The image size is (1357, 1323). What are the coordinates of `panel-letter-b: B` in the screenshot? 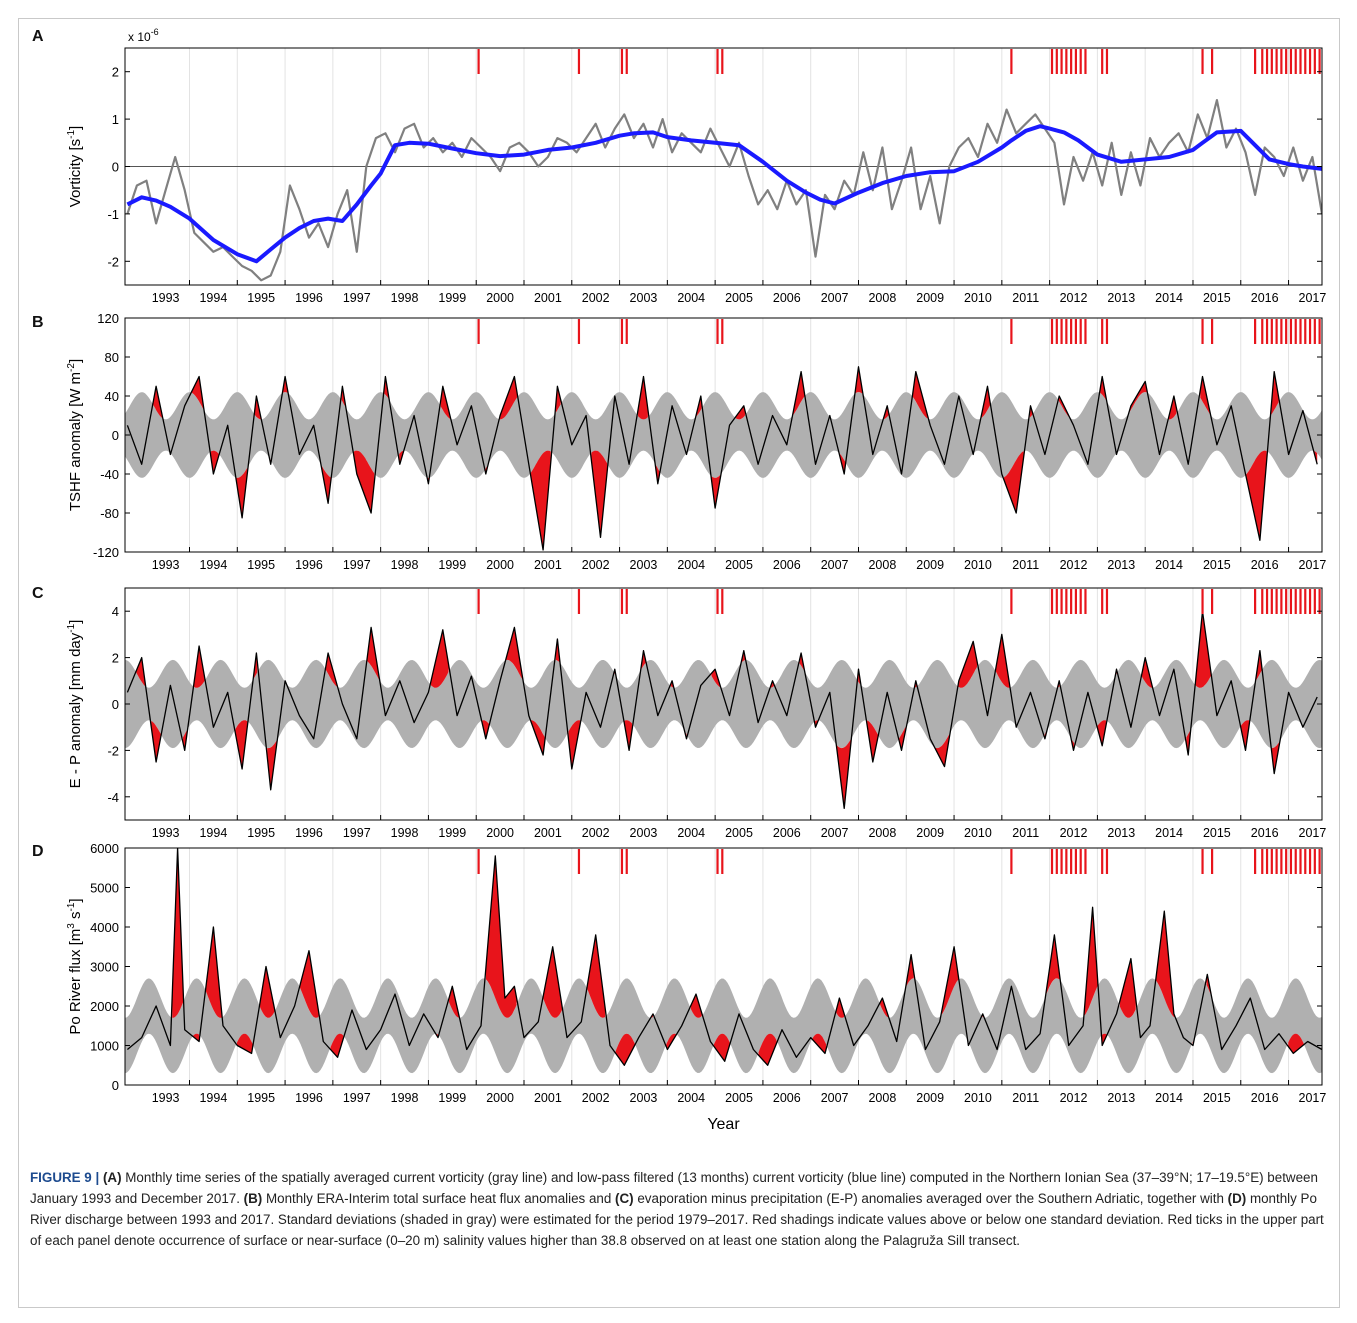 It's located at (38, 322).